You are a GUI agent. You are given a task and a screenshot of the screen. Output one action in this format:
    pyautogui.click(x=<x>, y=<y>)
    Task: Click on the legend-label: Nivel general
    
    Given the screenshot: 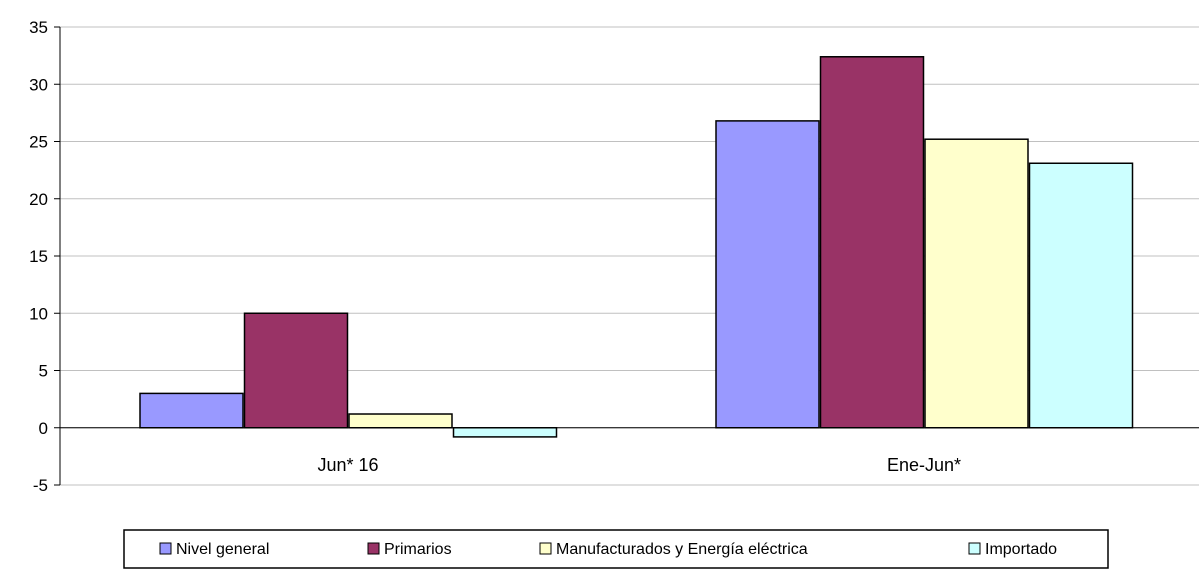 What is the action you would take?
    pyautogui.click(x=222, y=549)
    